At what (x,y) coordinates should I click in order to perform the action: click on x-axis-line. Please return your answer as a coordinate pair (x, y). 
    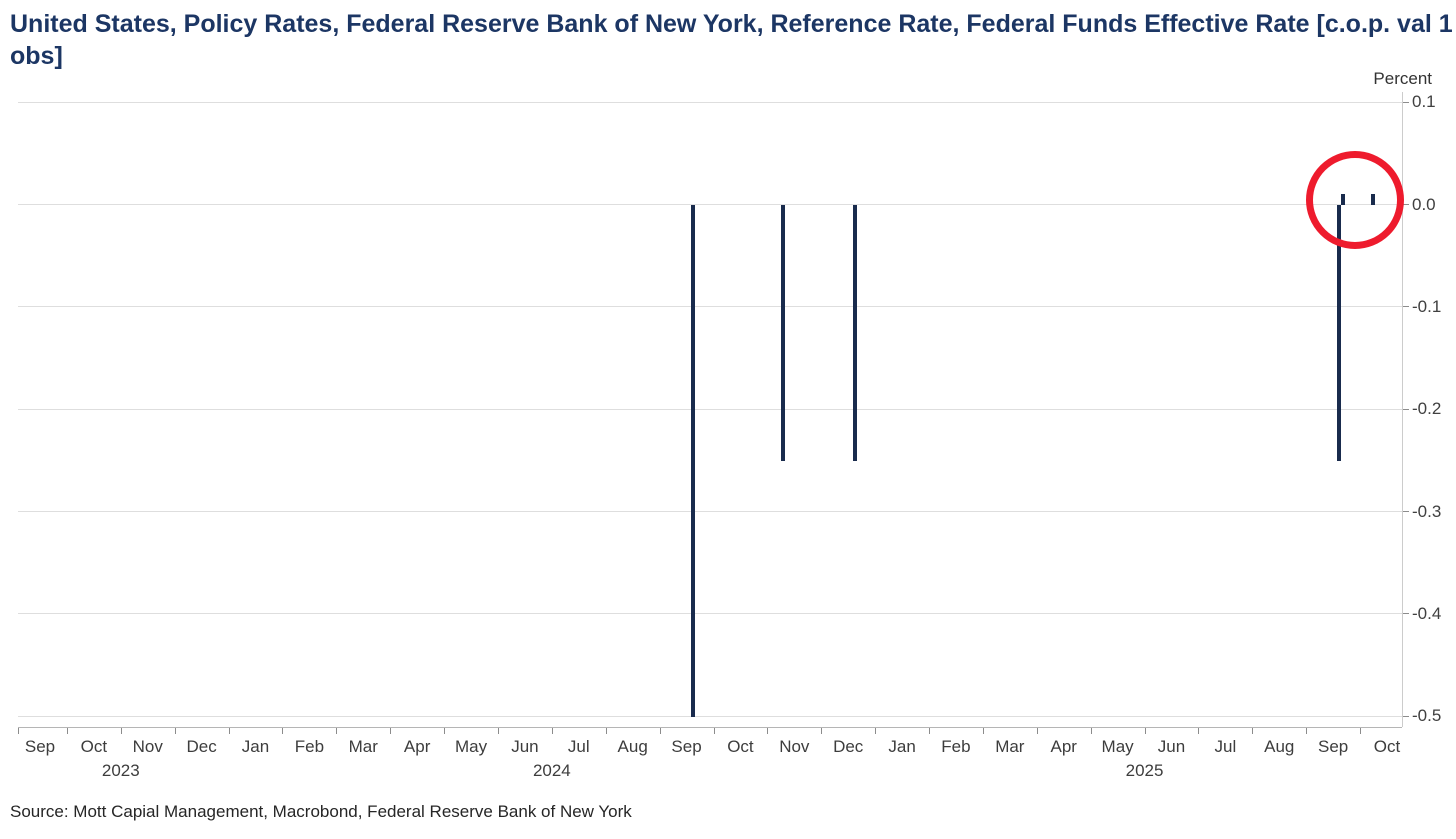
    Looking at the image, I should click on (710, 727).